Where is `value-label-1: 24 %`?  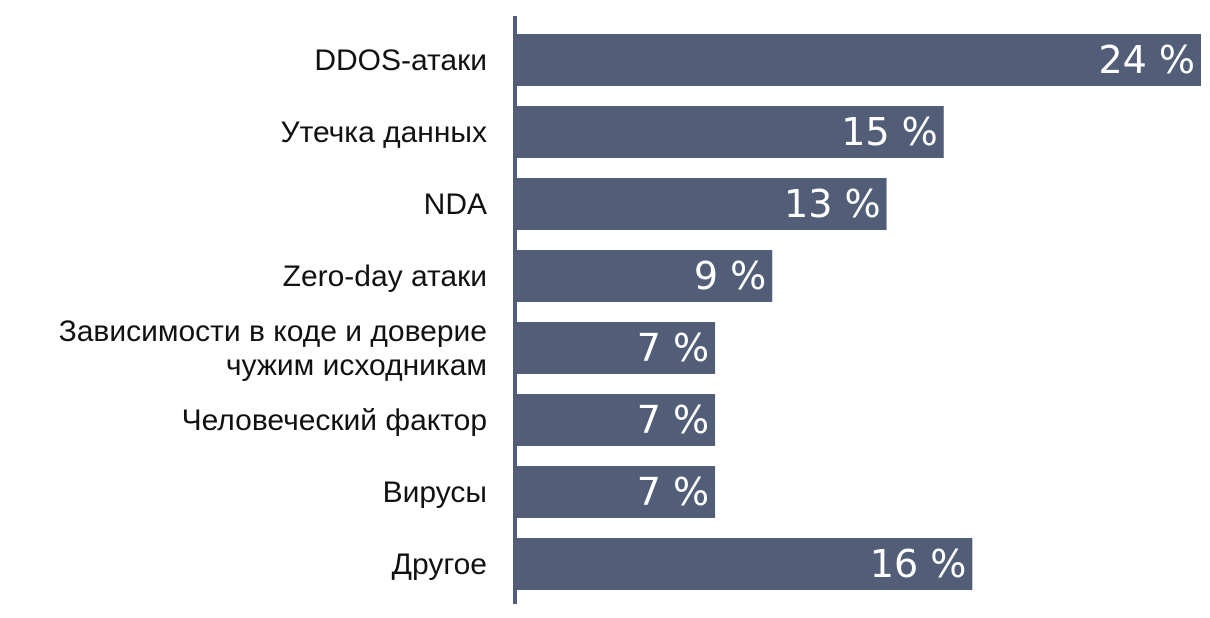 value-label-1: 24 % is located at coordinates (1146, 60).